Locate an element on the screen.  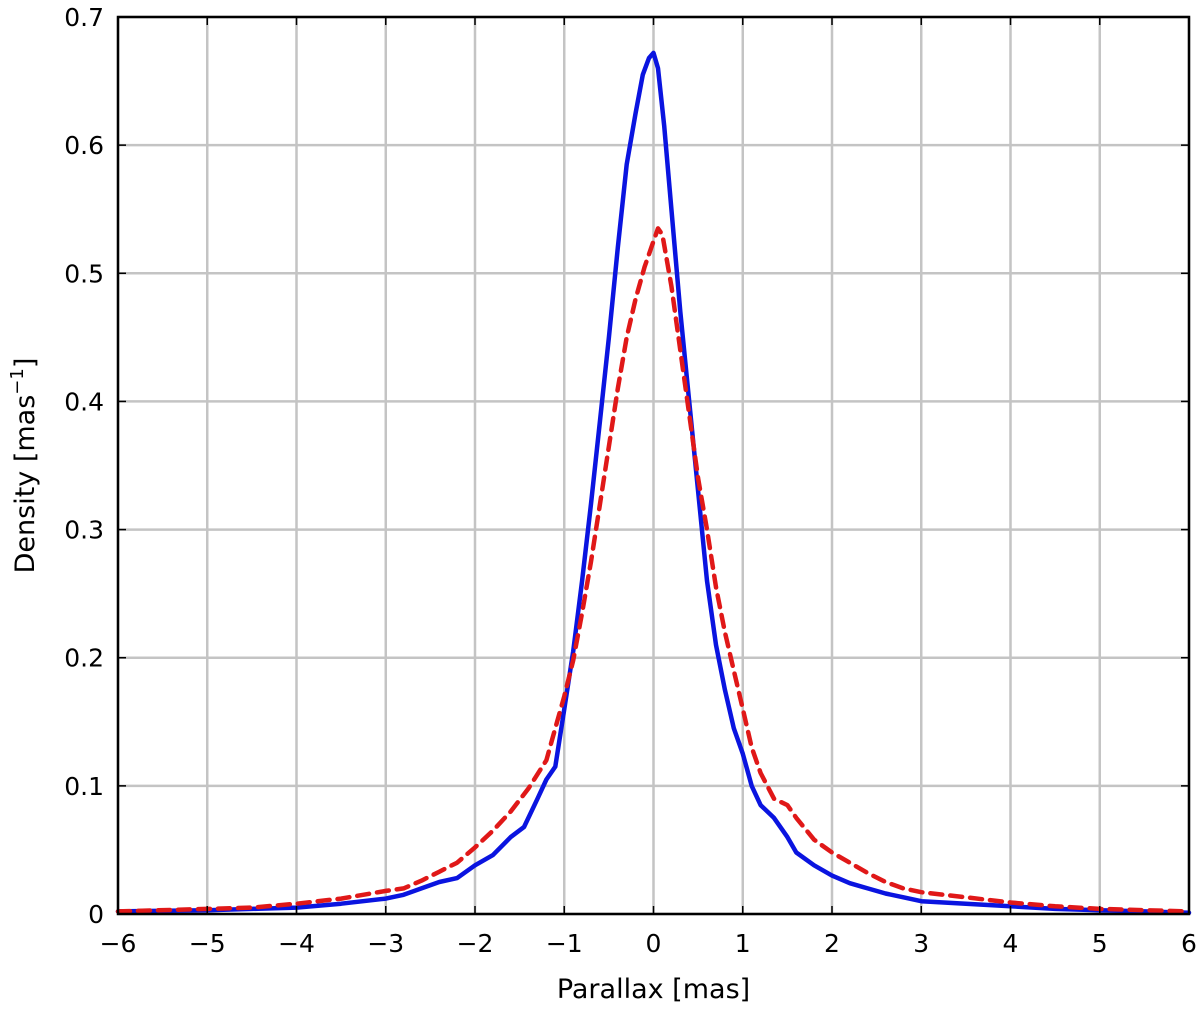
y-tick-label: 0.6 is located at coordinates (84, 145).